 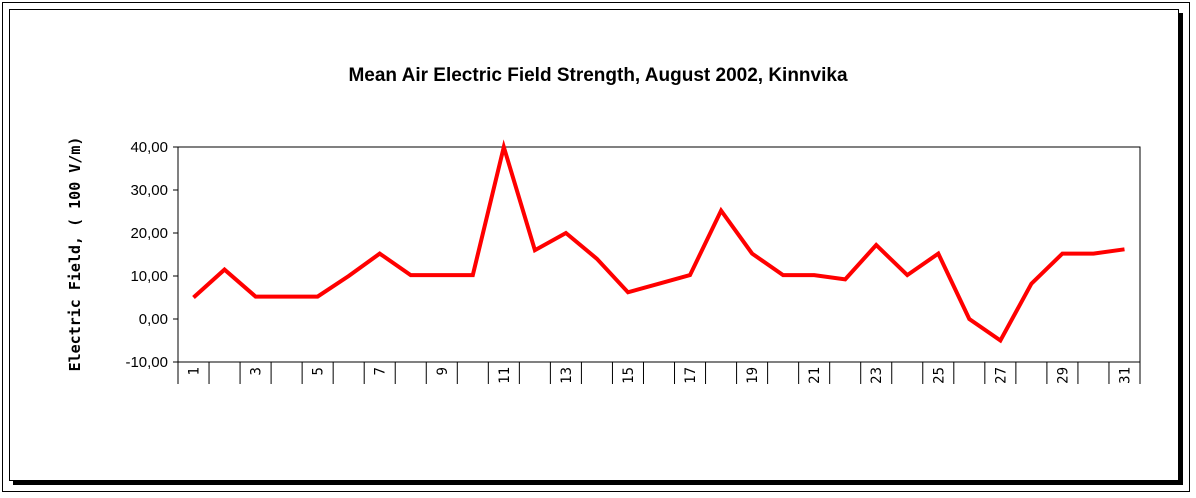 I want to click on x-tick-label: 27, so click(x=1001, y=375).